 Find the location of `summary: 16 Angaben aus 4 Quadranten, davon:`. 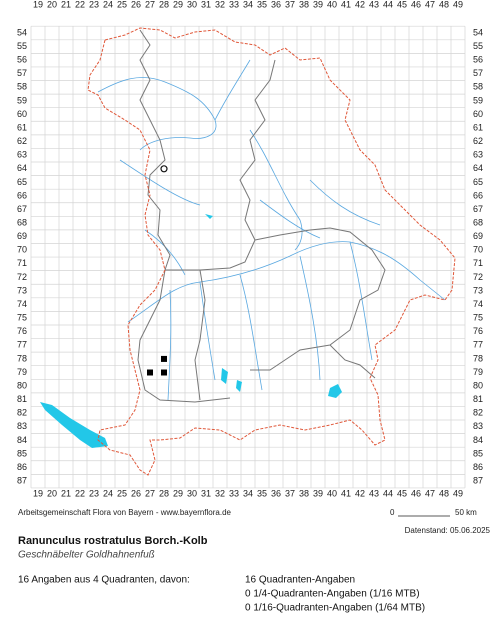

summary: 16 Angaben aus 4 Quadranten, davon: is located at coordinates (104, 580).